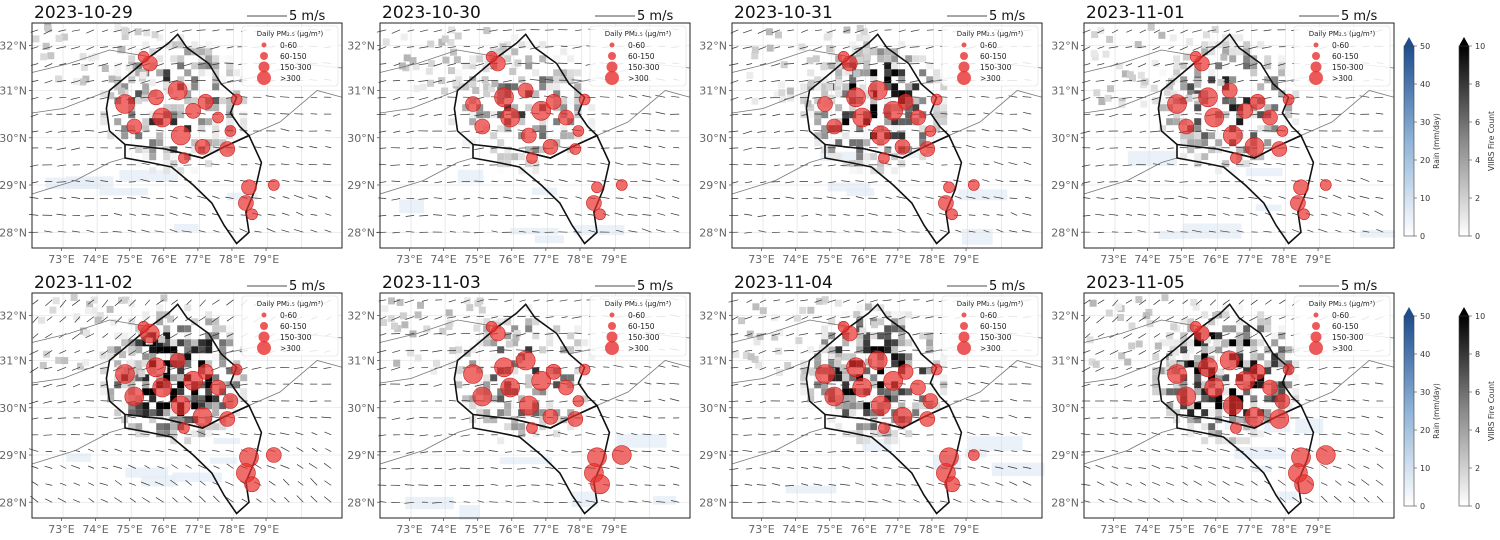 This screenshot has width=1500, height=540. Describe the element at coordinates (612, 67) in the screenshot. I see `legend-marker` at that location.